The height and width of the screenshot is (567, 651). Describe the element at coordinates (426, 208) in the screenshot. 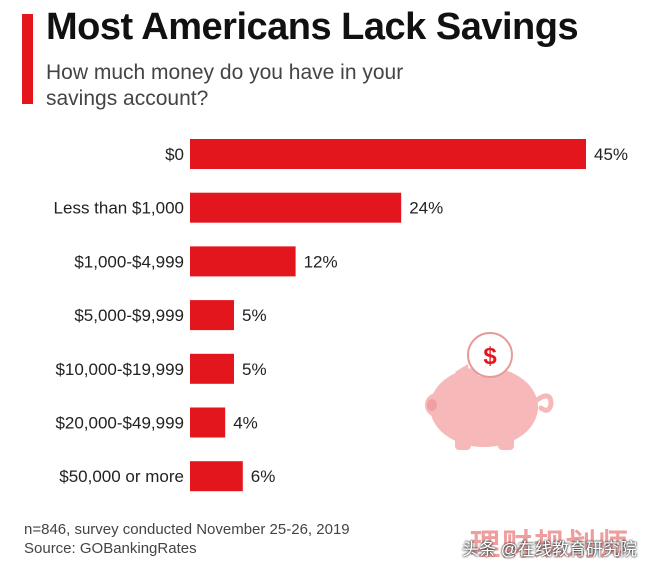

I see `value-label: 24%` at that location.